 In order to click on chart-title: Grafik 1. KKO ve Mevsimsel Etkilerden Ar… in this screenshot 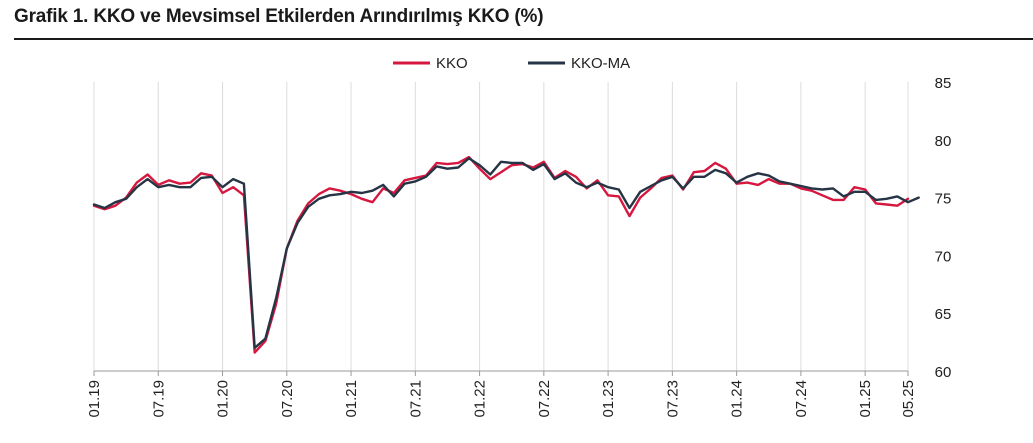, I will do `click(279, 16)`.